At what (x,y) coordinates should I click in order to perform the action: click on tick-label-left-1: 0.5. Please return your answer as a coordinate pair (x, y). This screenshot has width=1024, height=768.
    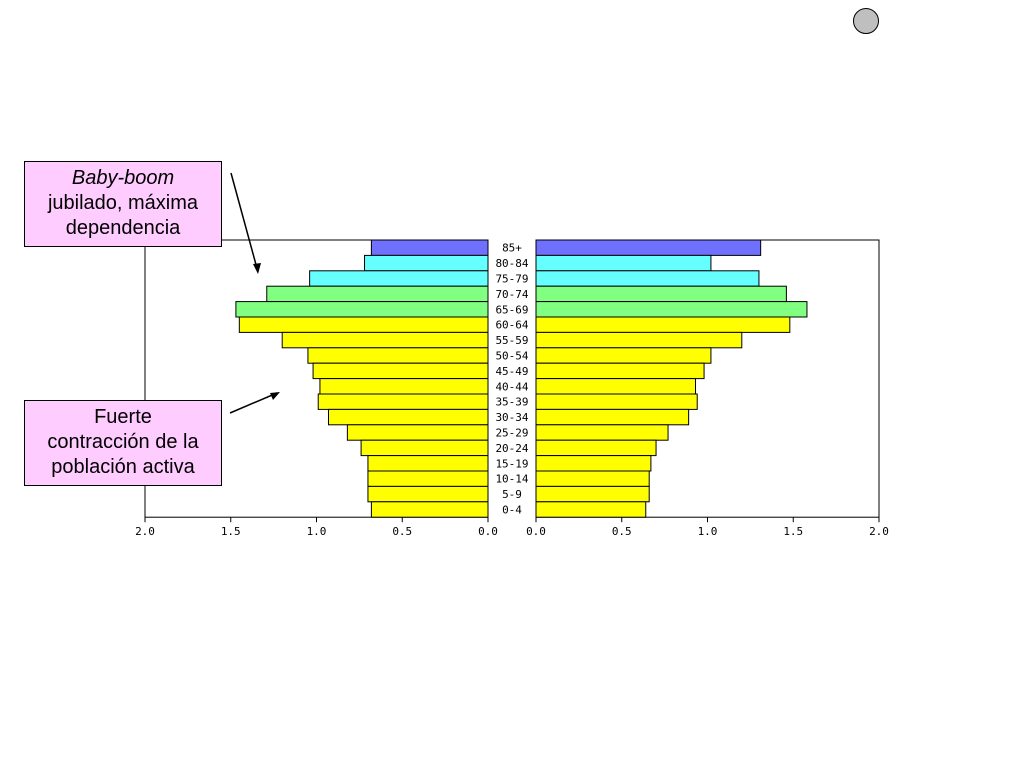
    Looking at the image, I should click on (402, 531).